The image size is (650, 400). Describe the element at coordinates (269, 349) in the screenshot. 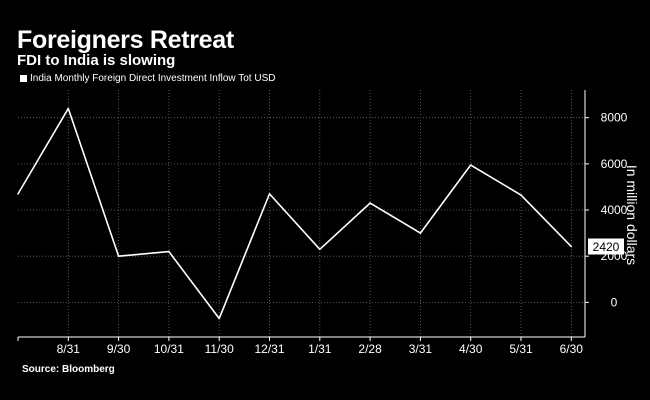

I see `x-tick-label: 12/31` at that location.